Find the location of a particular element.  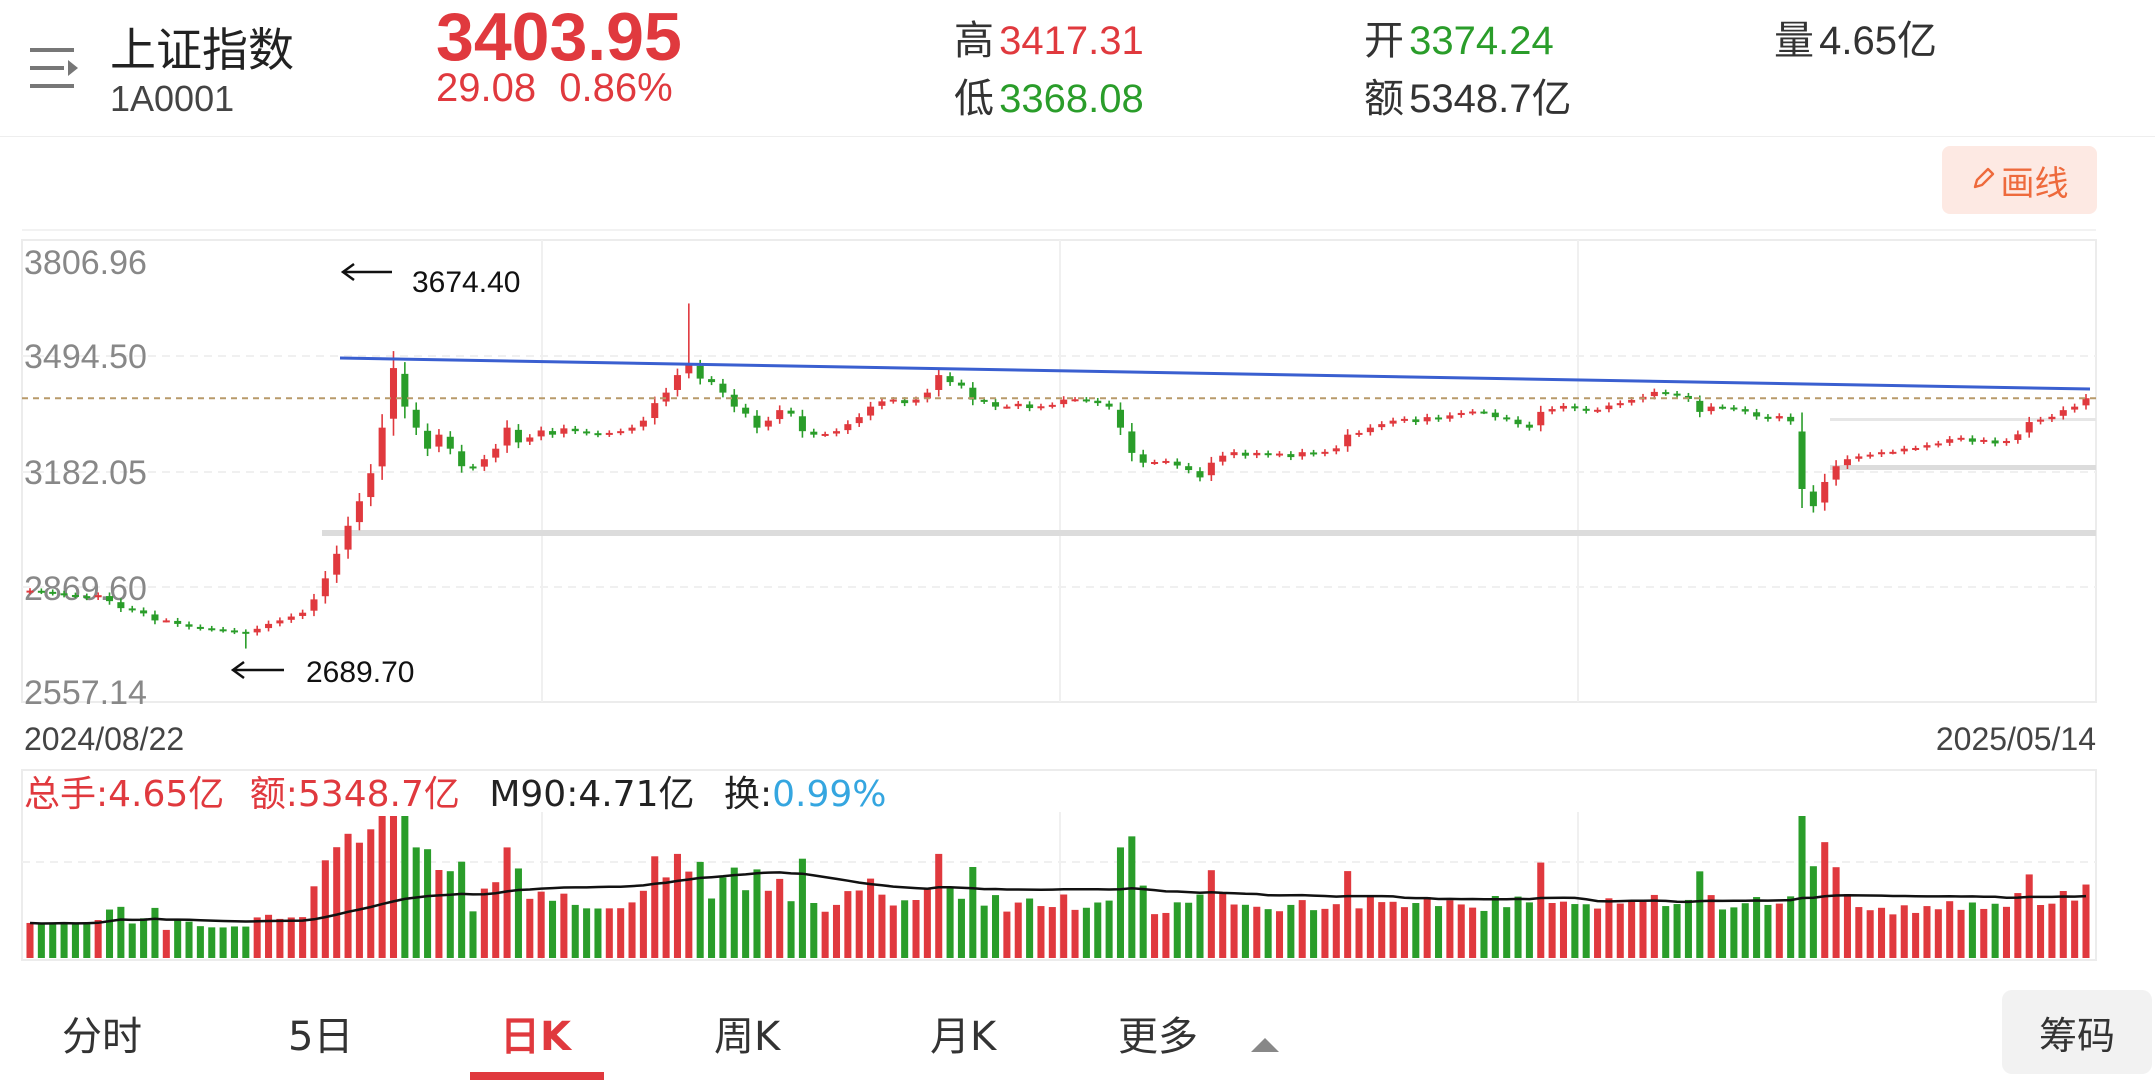

volume-label: 量 is located at coordinates (1794, 41).